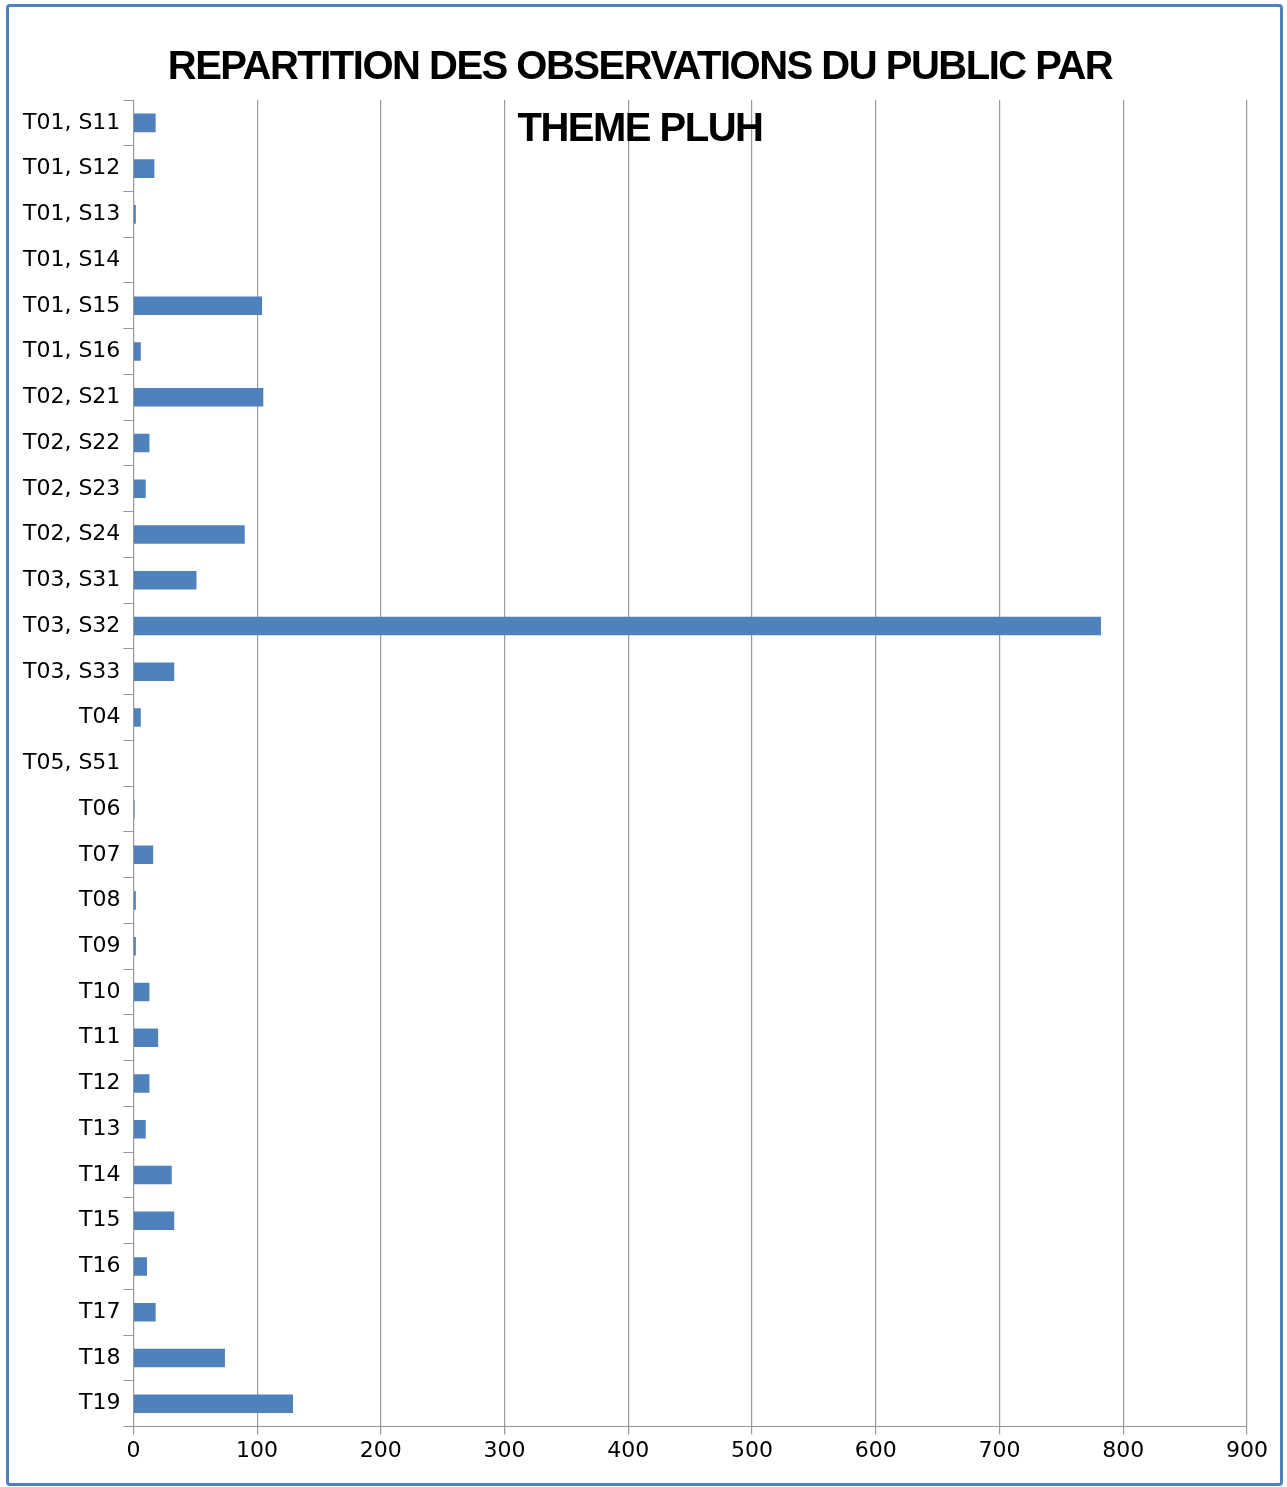 The height and width of the screenshot is (1487, 1287). Describe the element at coordinates (99, 1310) in the screenshot. I see `y-tick-label: T17` at that location.